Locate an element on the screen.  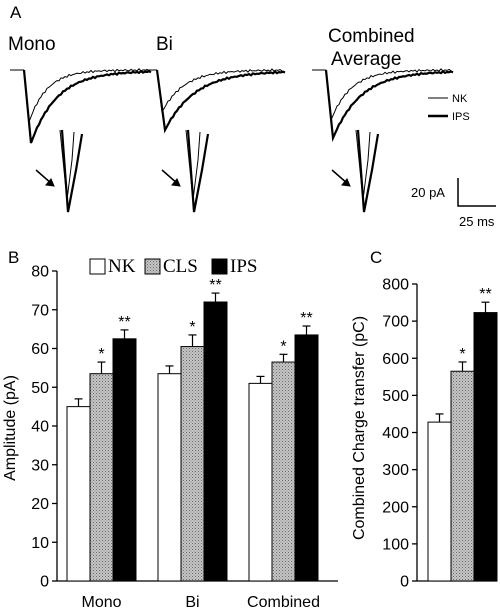
scale-time-label: 25 ms is located at coordinates (477, 221).